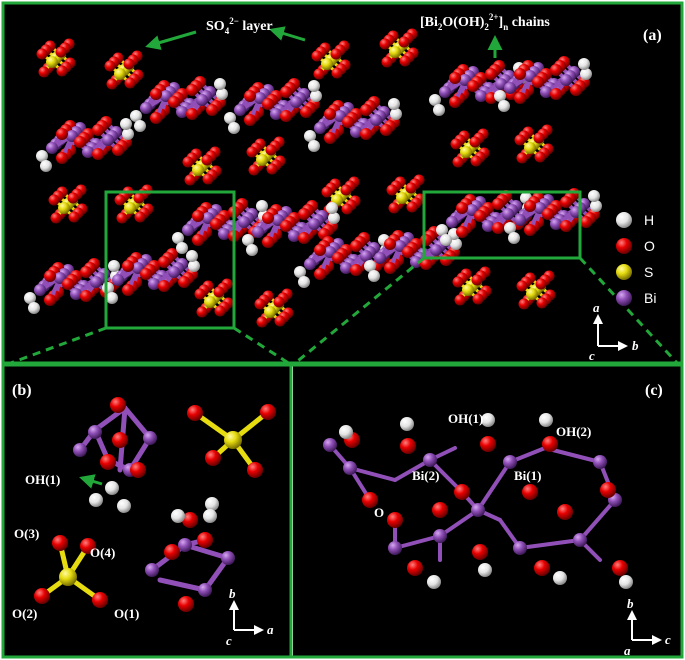 This screenshot has width=685, height=660. What do you see at coordinates (126, 613) in the screenshot?
I see `svg-text: O(1)` at bounding box center [126, 613].